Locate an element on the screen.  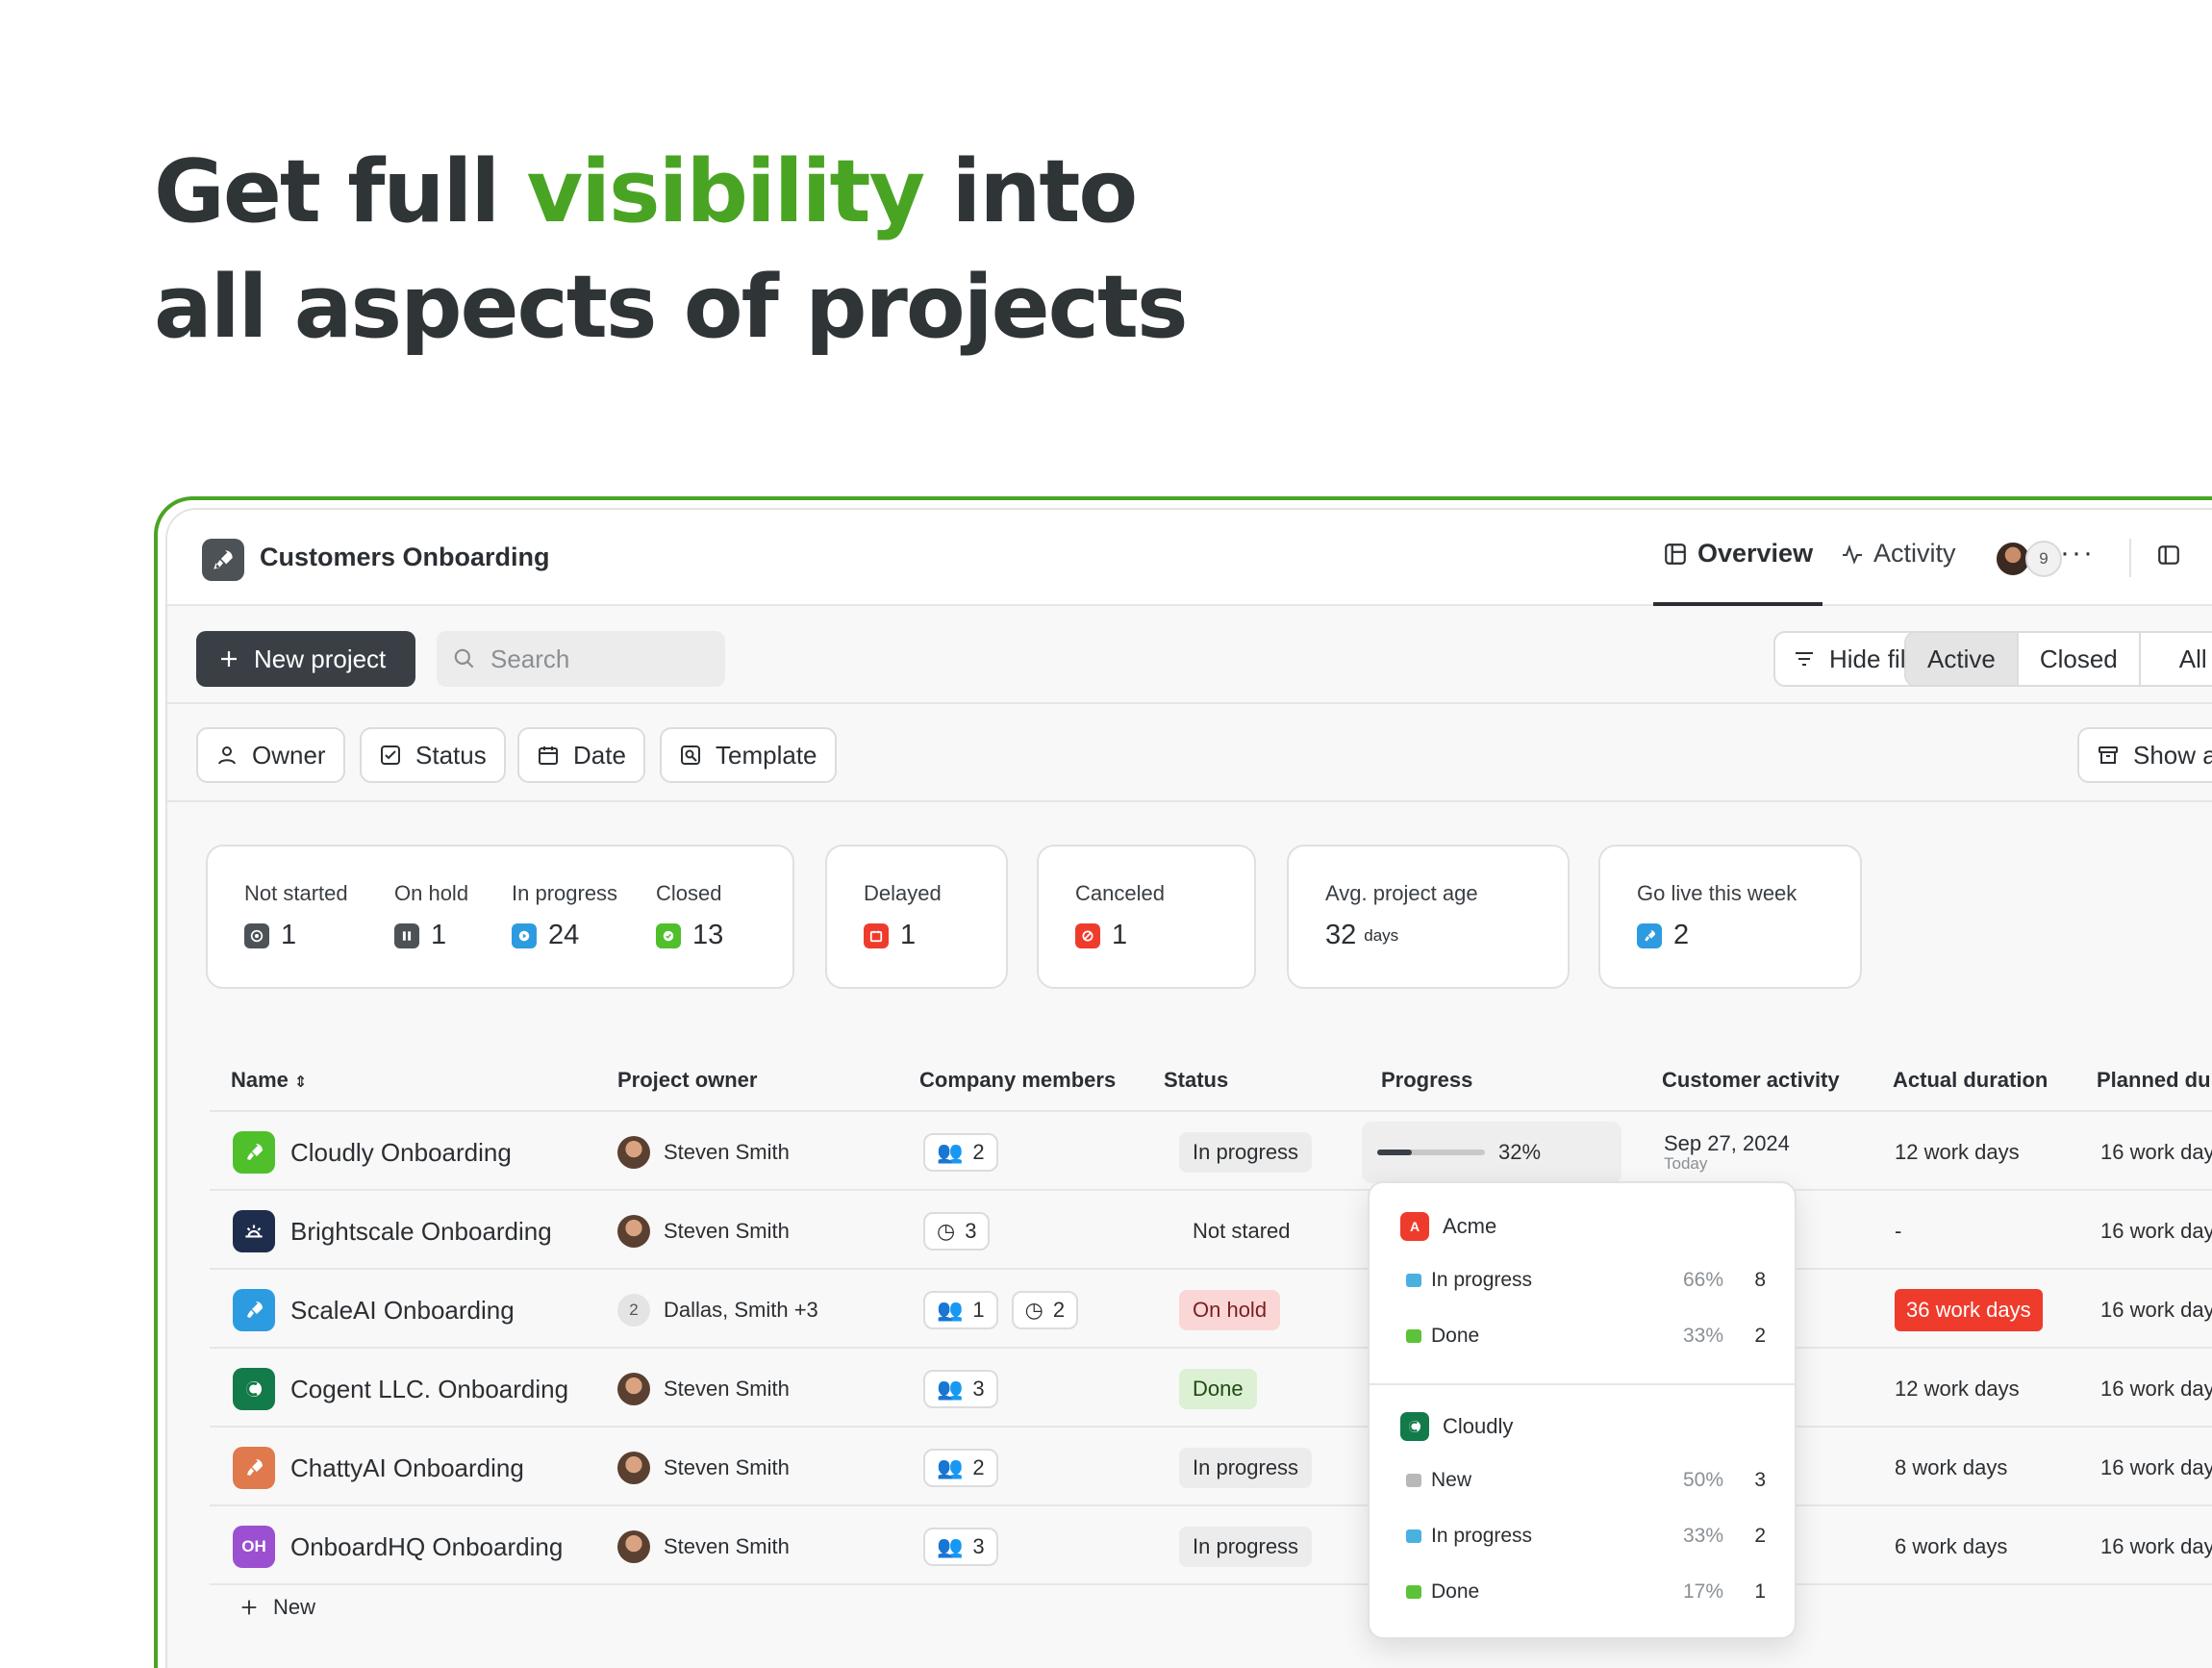
column-owner: Project owner is located at coordinates (688, 1080).